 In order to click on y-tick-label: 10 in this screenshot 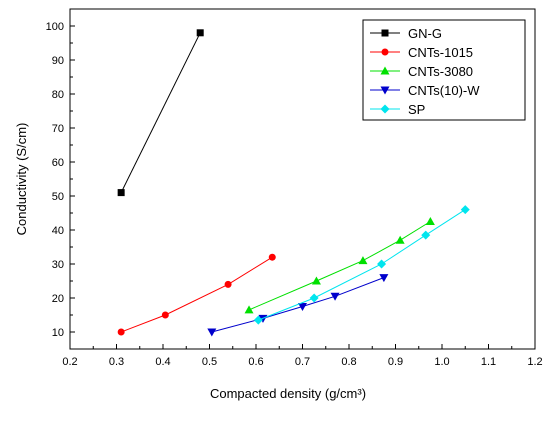, I will do `click(58, 333)`.